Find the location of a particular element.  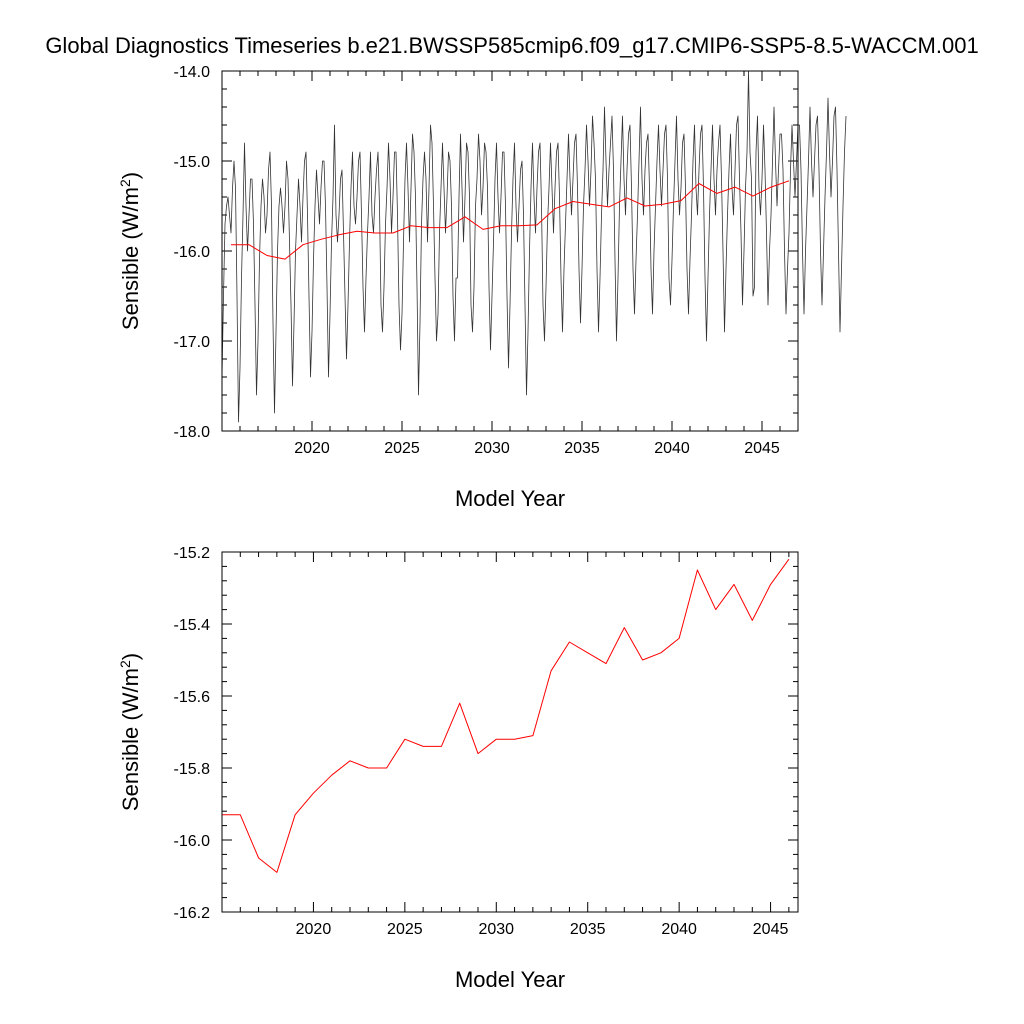

bottom-y-tick-label: -16.2 is located at coordinates (192, 913).